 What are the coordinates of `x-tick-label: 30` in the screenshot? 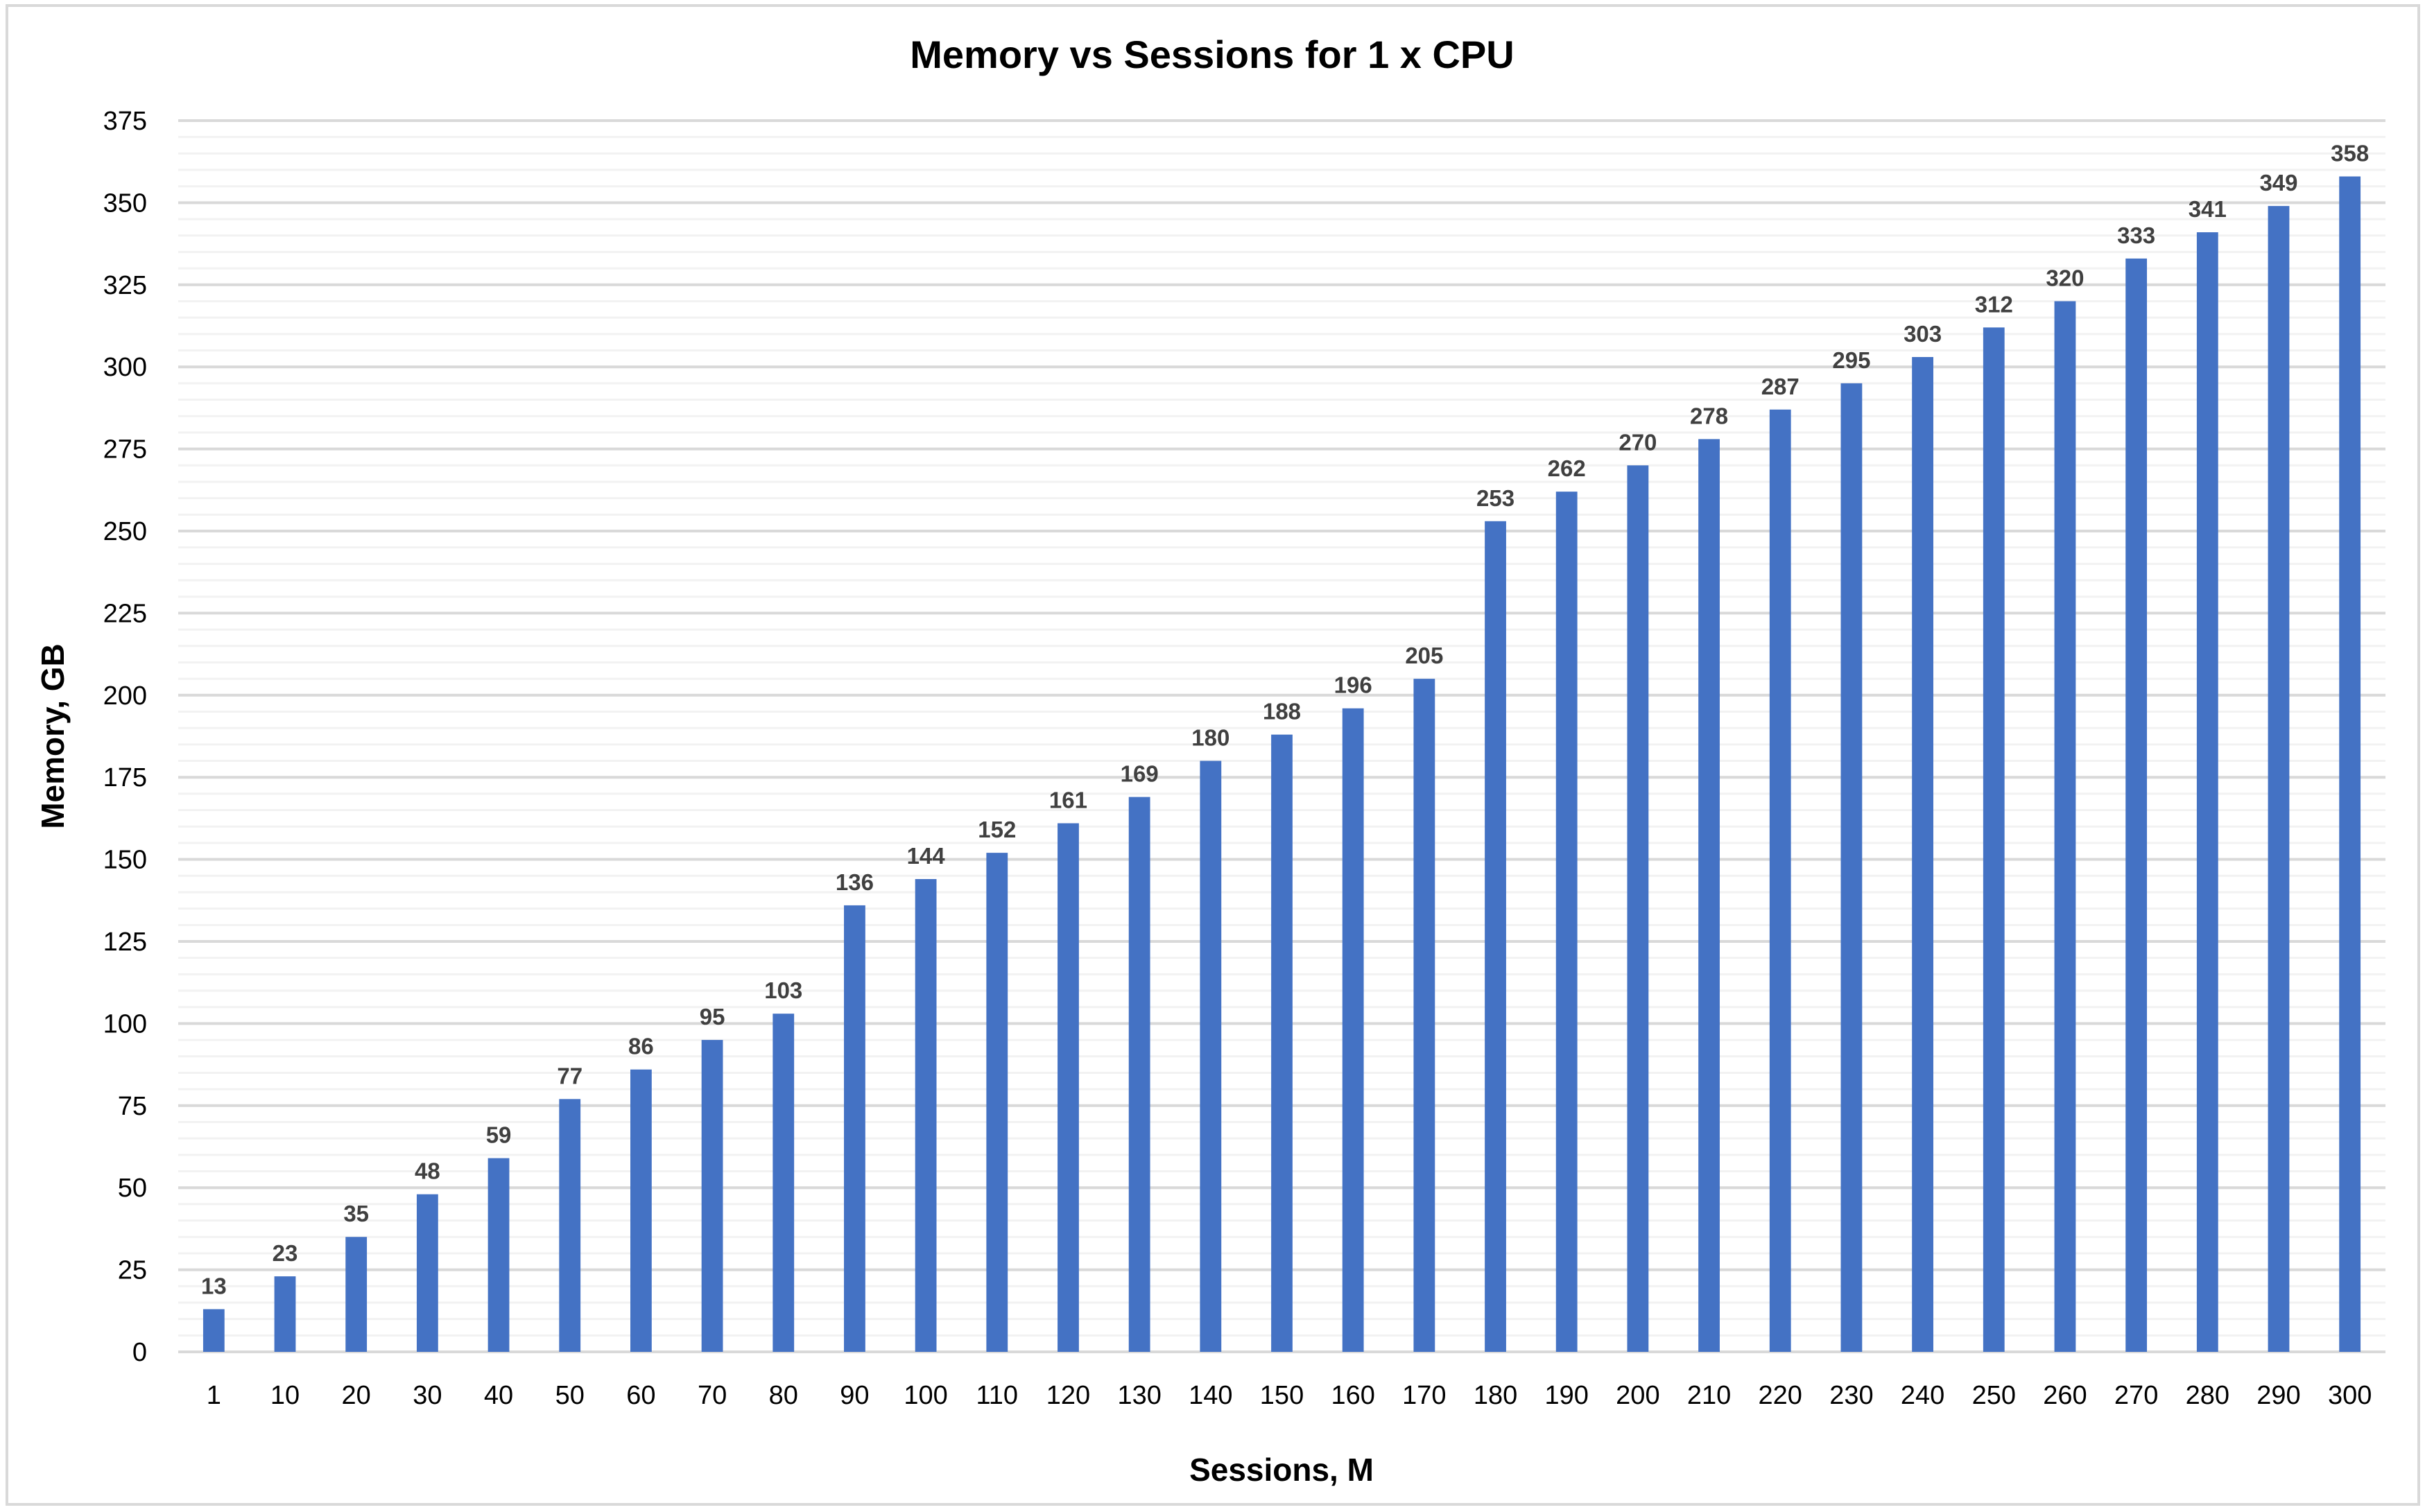 It's located at (427, 1395).